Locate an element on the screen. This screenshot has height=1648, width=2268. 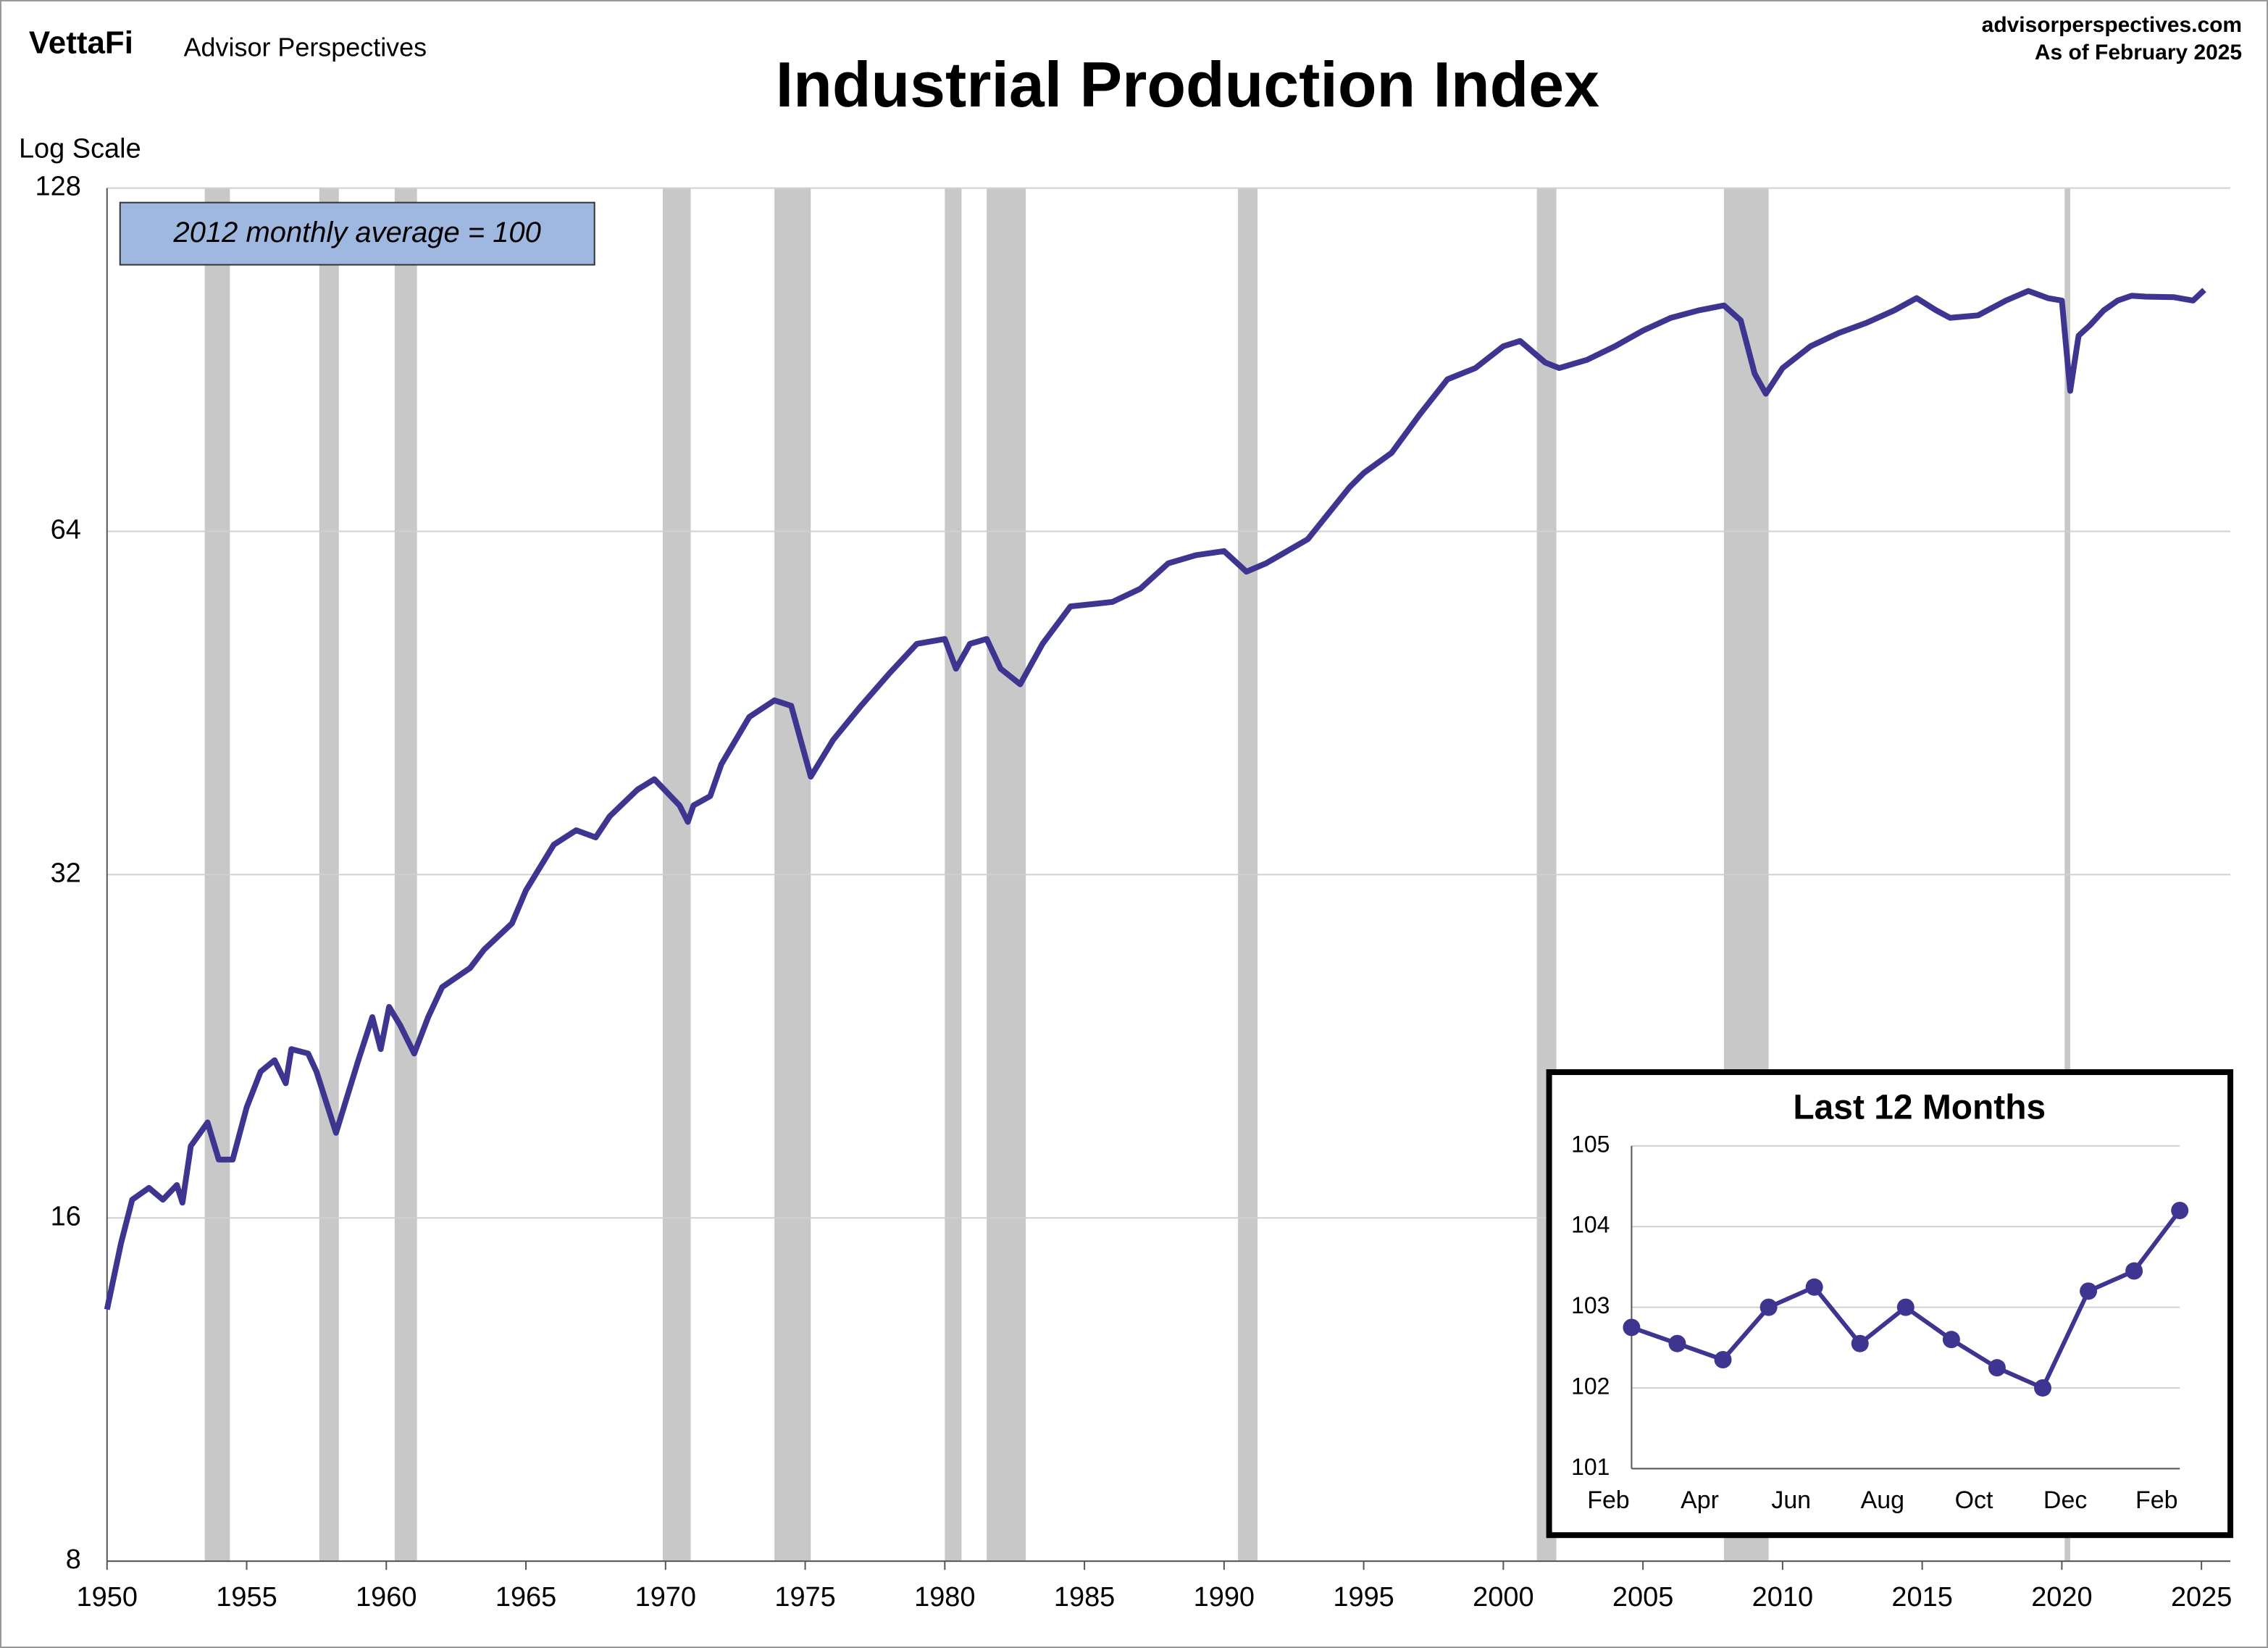
x-tick-label: Apr is located at coordinates (1700, 1500).